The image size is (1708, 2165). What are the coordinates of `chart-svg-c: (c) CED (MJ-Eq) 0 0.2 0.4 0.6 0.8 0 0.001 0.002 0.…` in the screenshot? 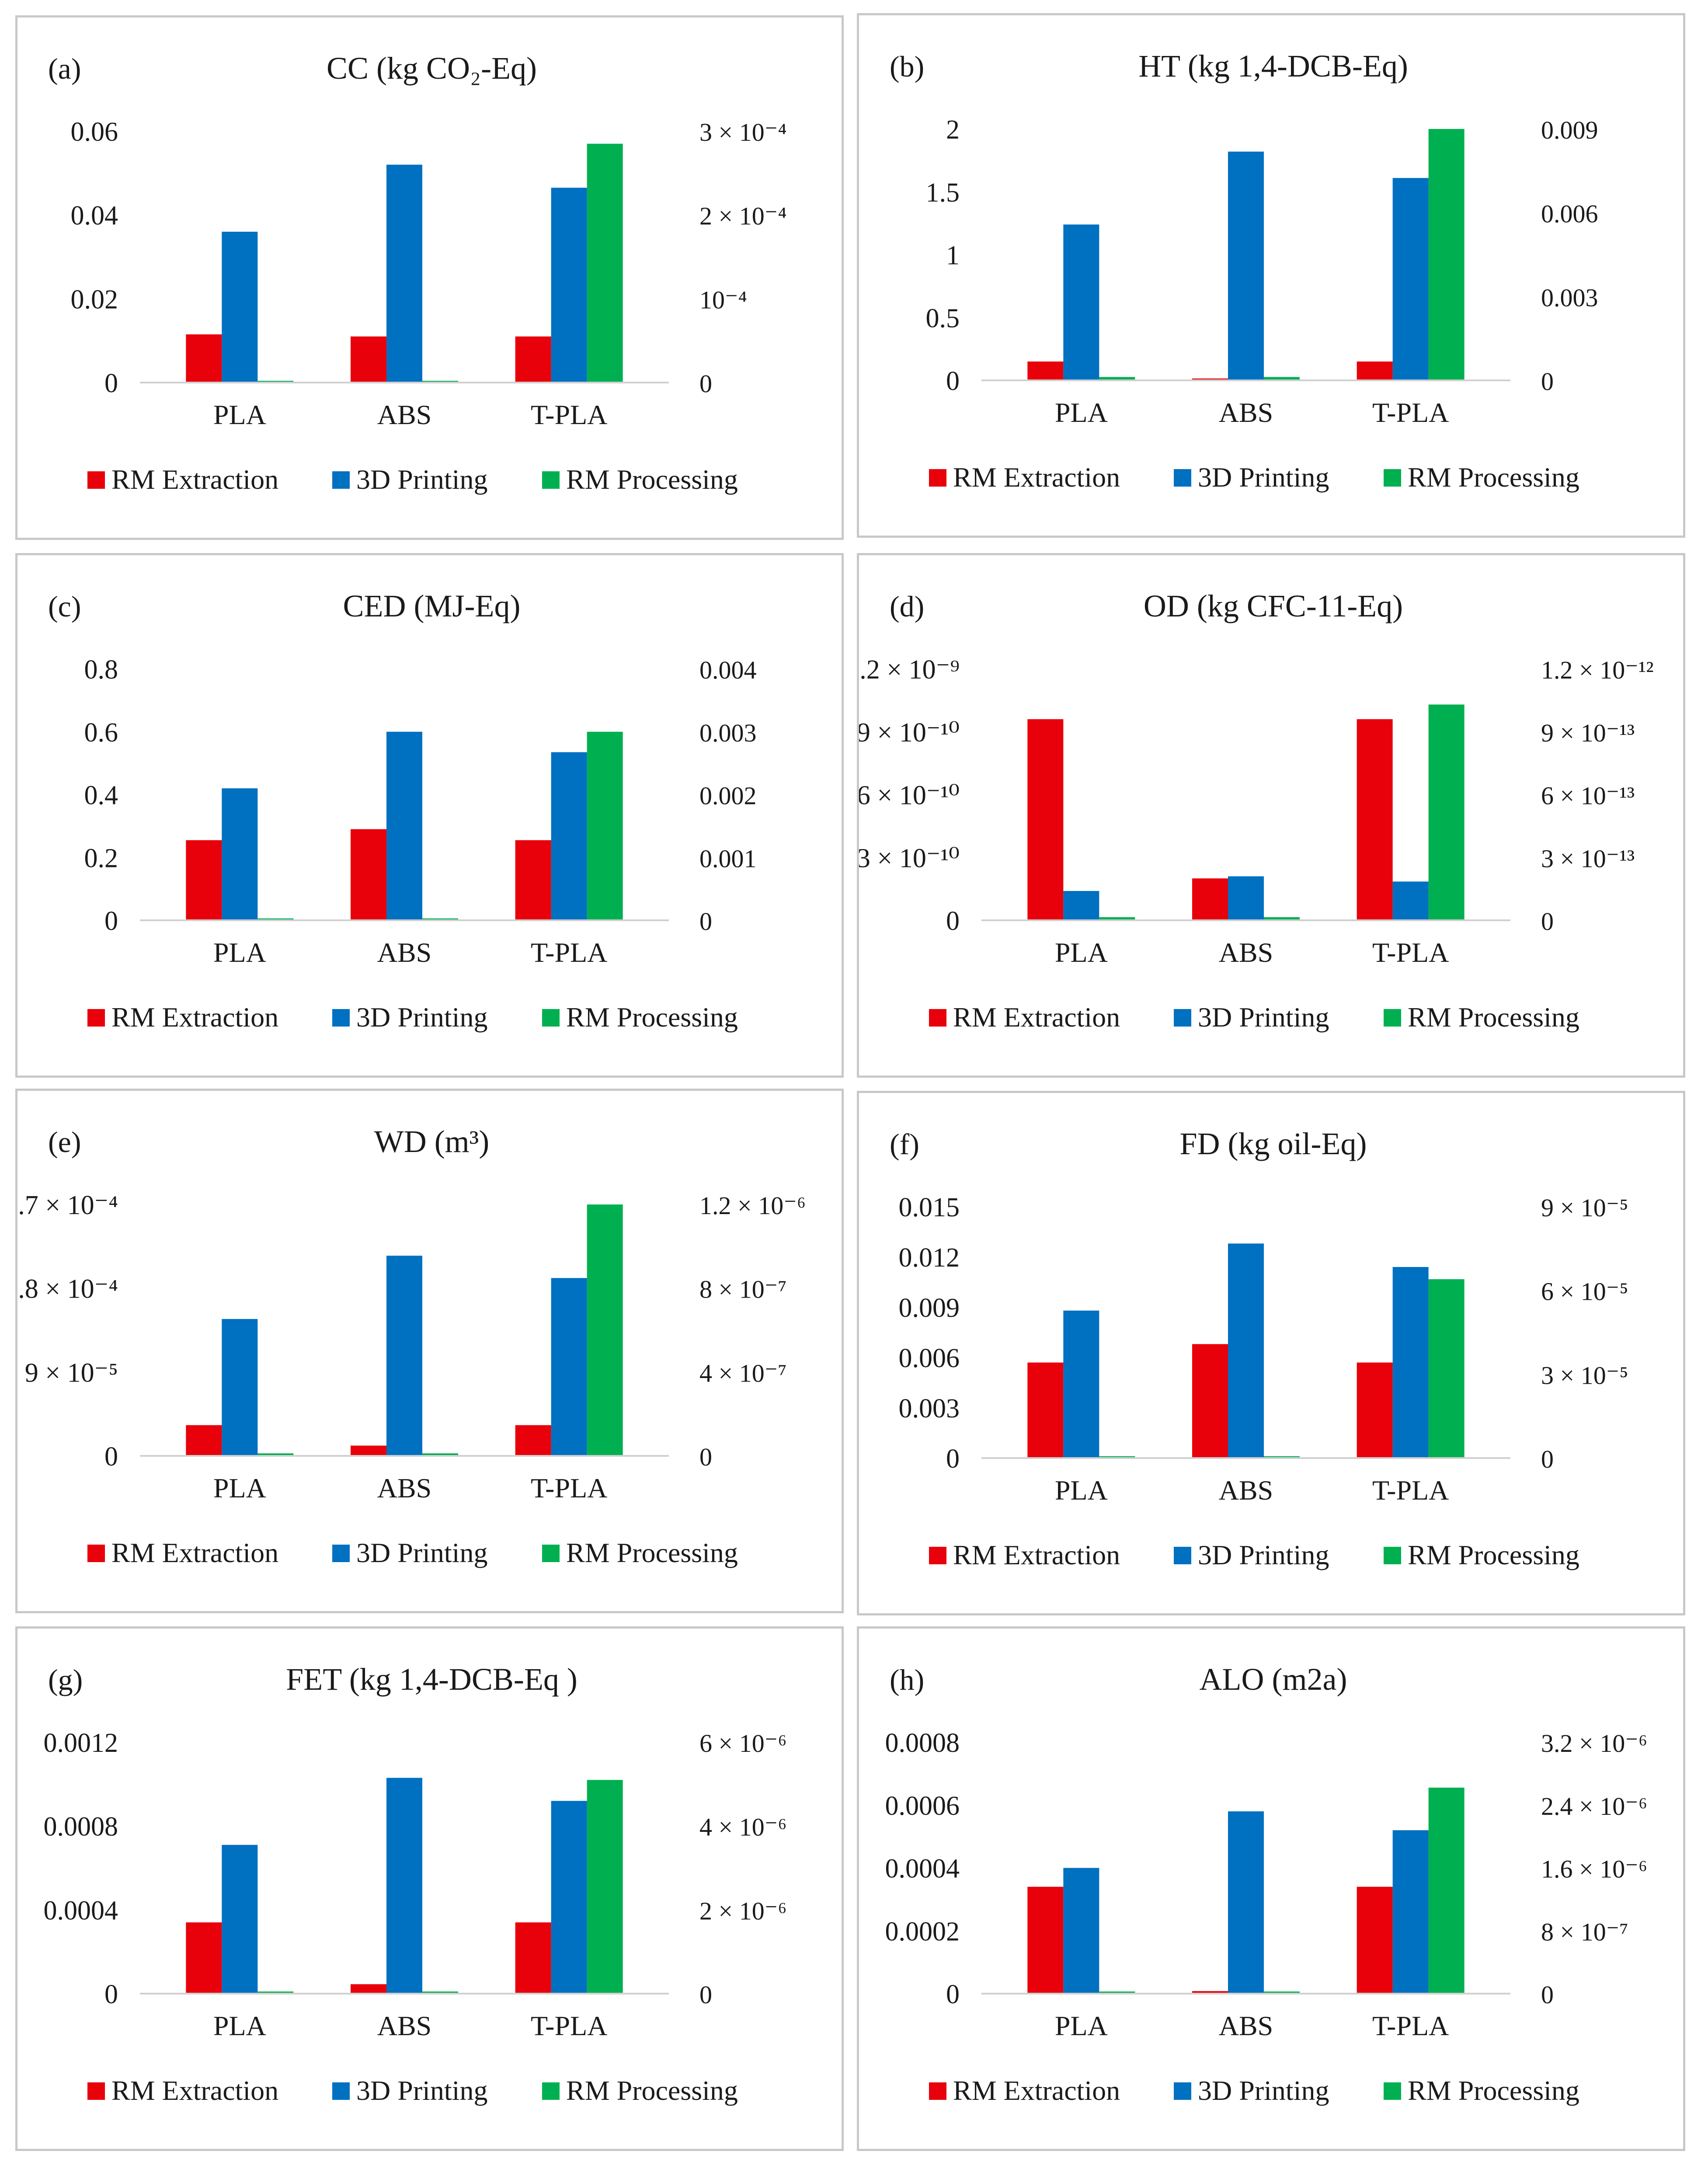 It's located at (403, 811).